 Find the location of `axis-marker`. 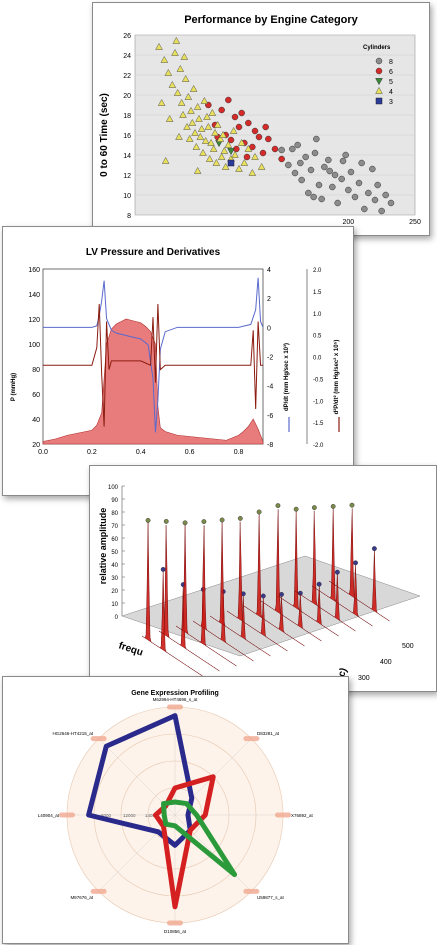

axis-marker is located at coordinates (251, 891).